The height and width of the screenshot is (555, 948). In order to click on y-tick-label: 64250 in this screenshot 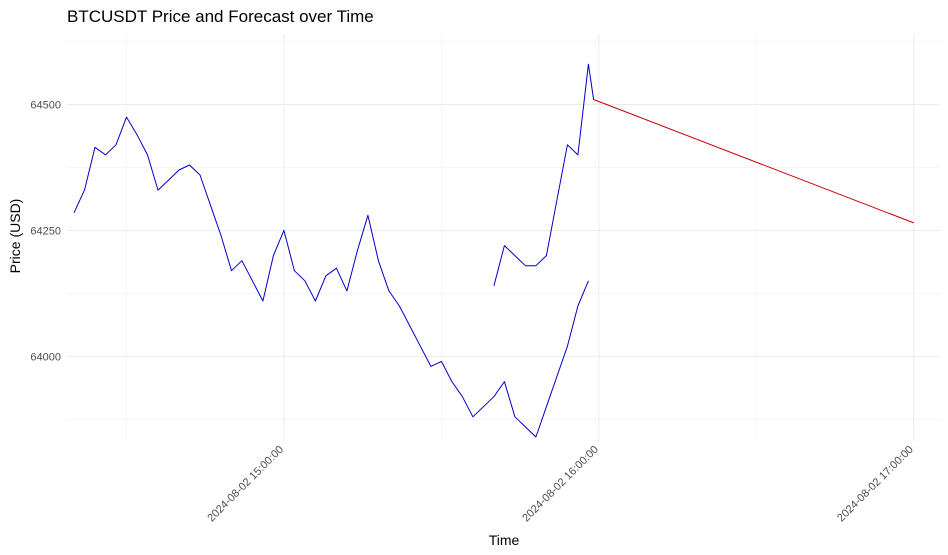, I will do `click(45, 231)`.